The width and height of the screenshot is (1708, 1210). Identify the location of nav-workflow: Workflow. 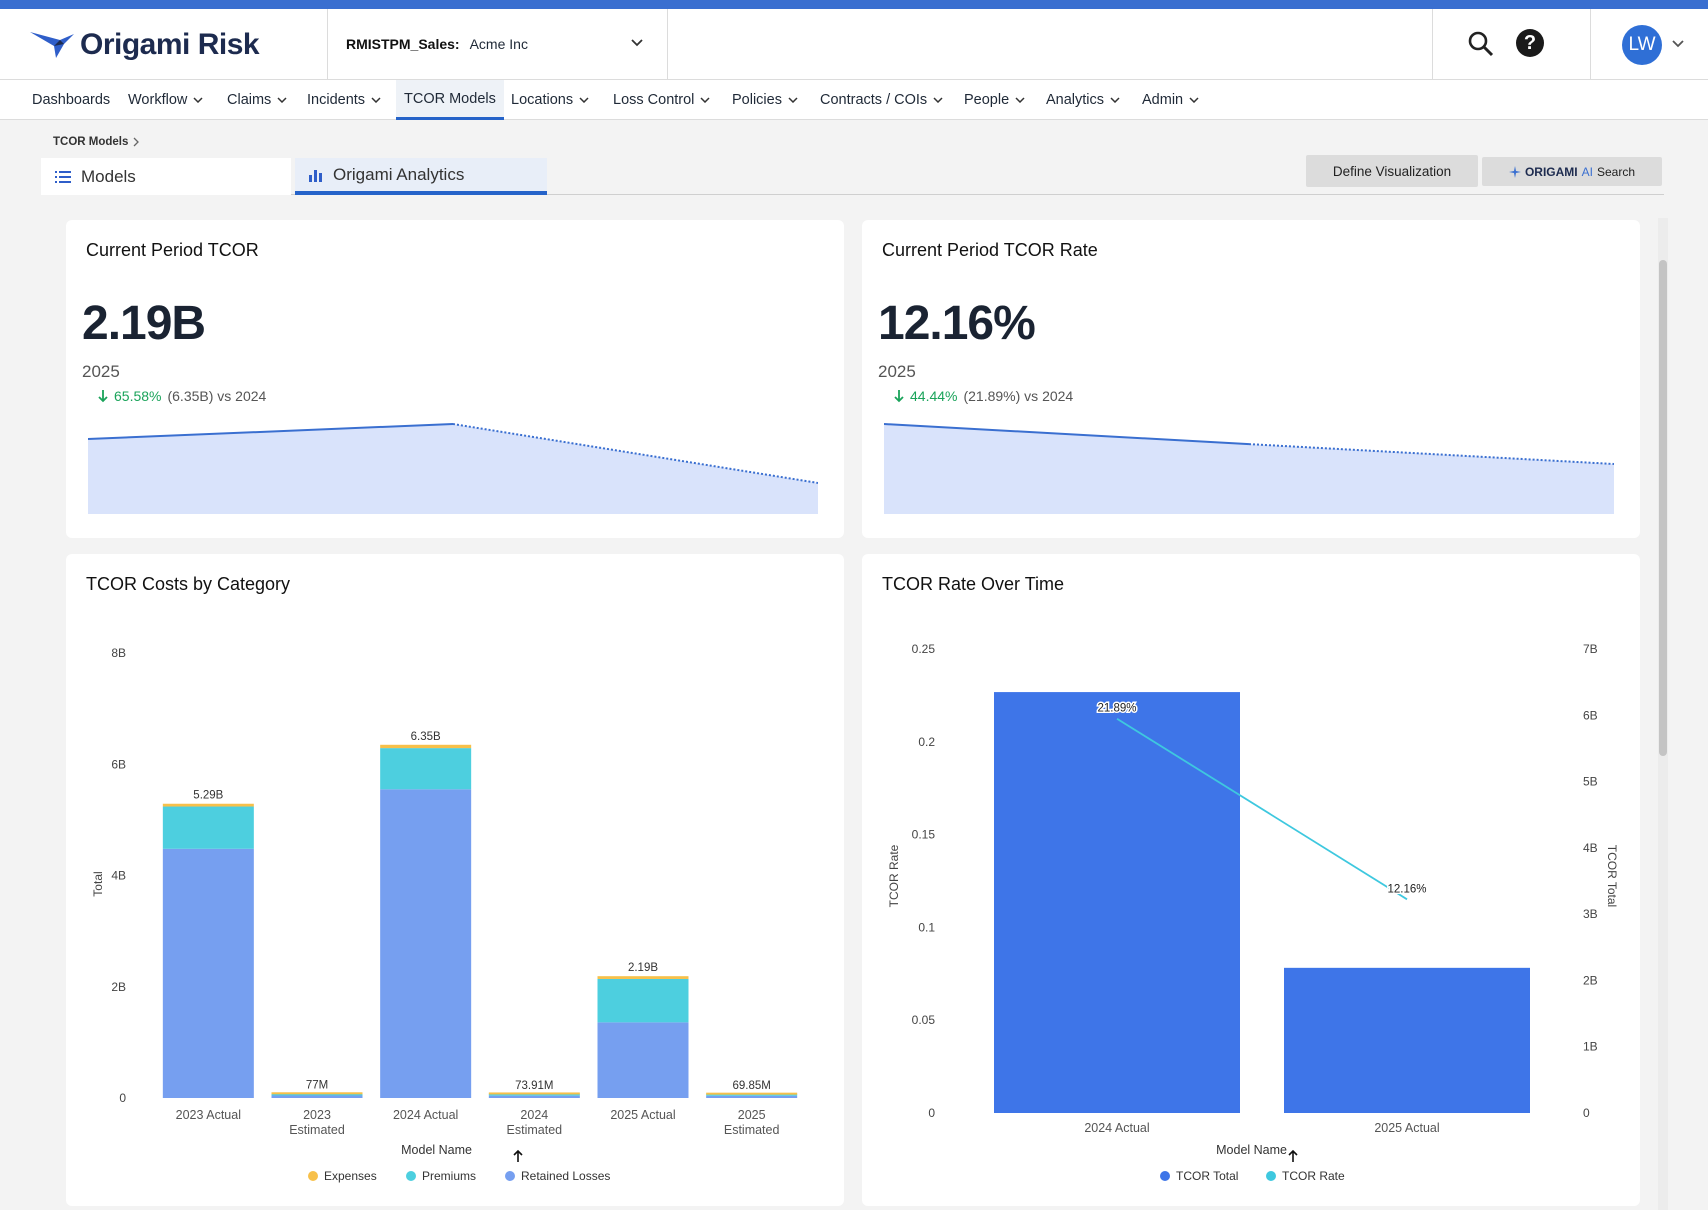
(165, 100).